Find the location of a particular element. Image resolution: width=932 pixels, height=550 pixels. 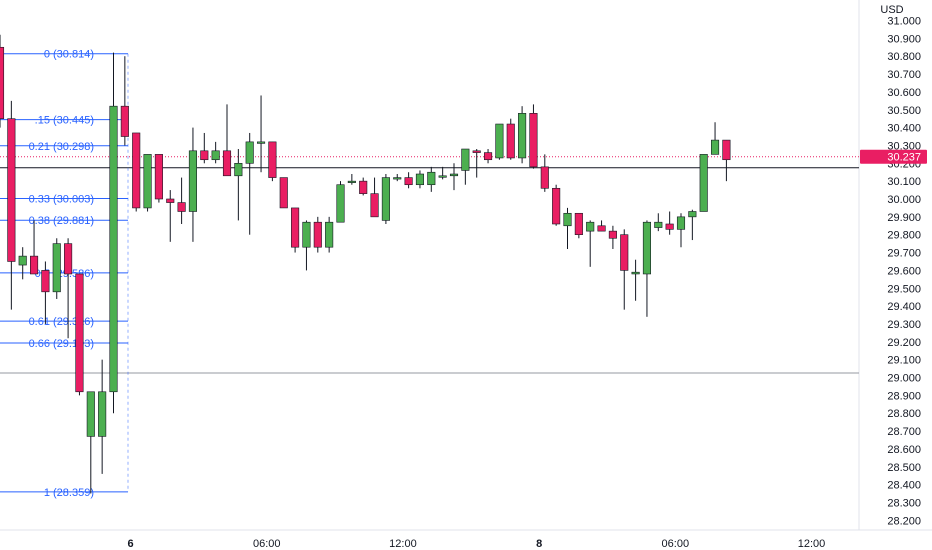

price-tick-label: 30.700 is located at coordinates (904, 75).